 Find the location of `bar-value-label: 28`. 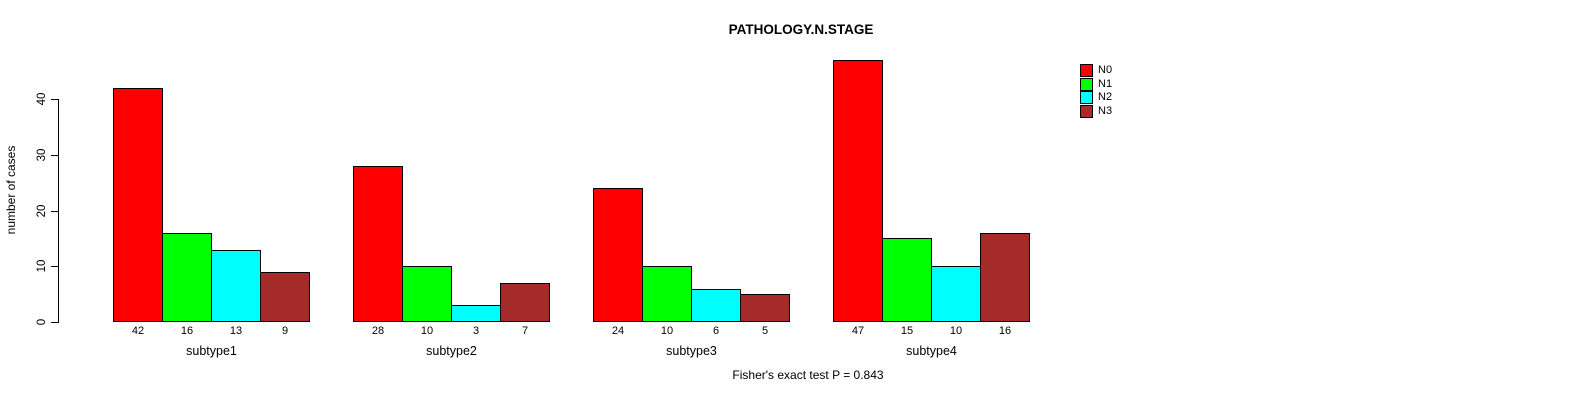

bar-value-label: 28 is located at coordinates (378, 331).